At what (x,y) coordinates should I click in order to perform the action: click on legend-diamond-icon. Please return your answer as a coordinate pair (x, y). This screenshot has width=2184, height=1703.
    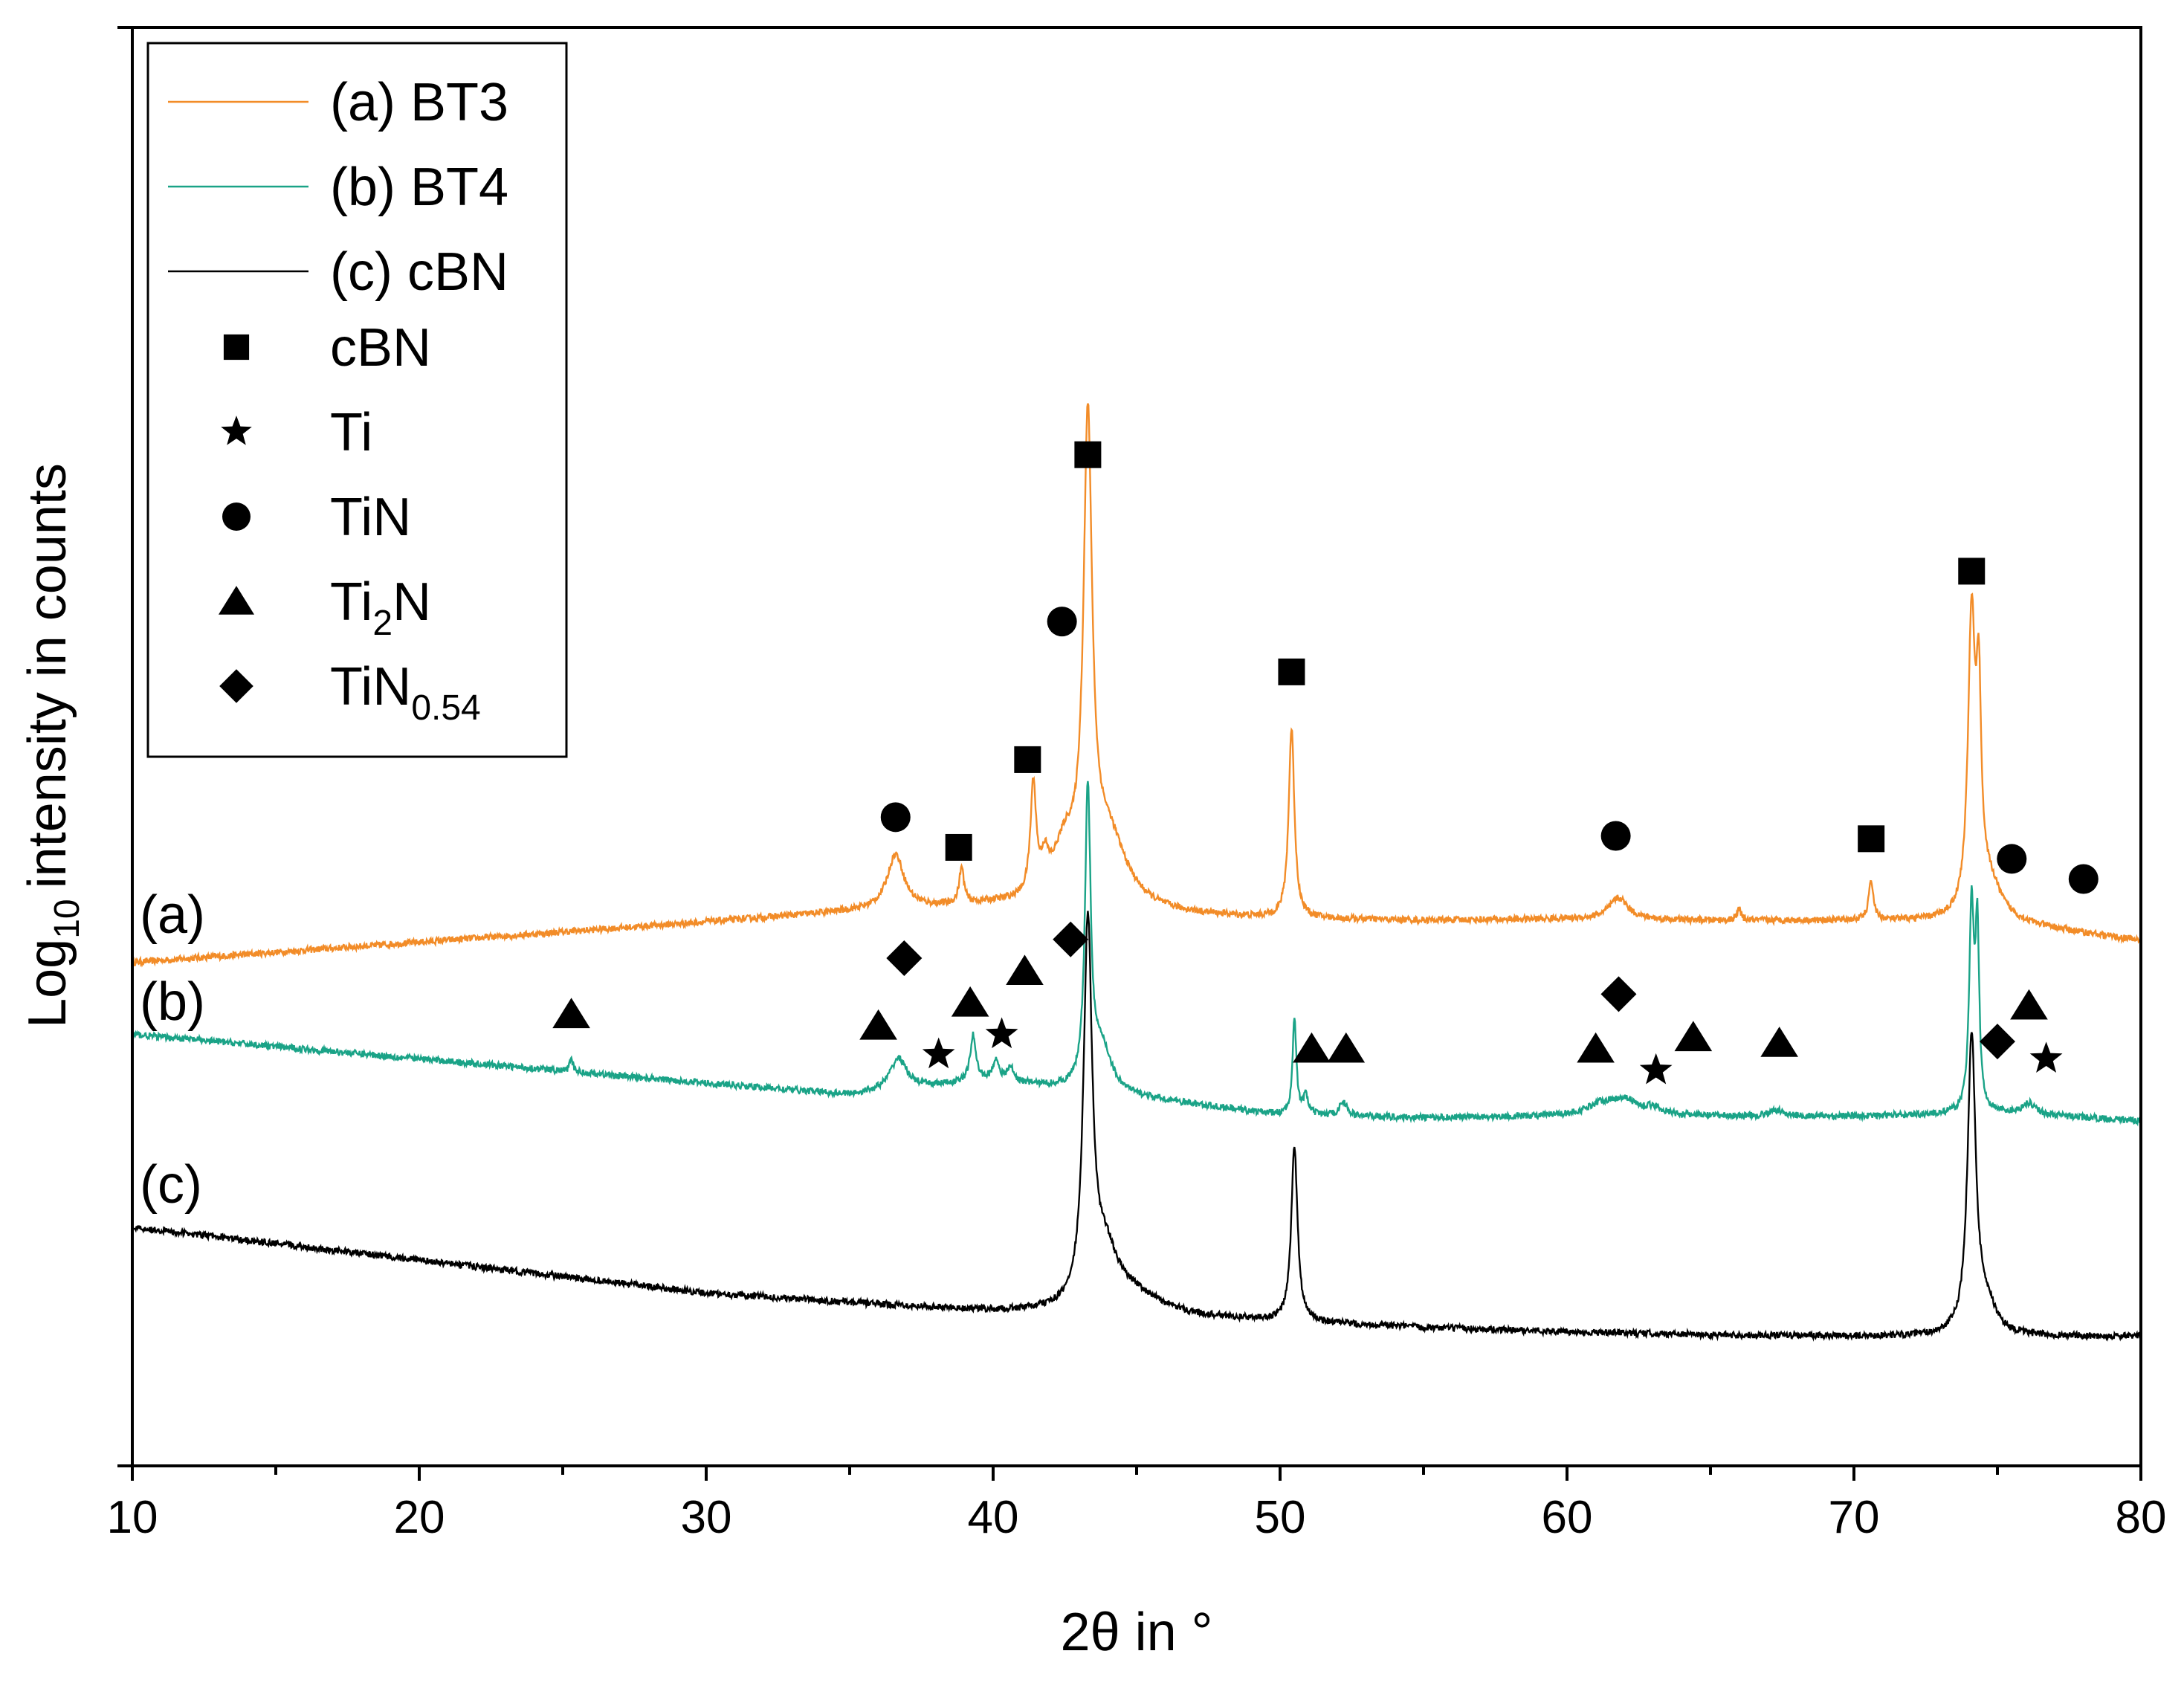
    Looking at the image, I should click on (236, 686).